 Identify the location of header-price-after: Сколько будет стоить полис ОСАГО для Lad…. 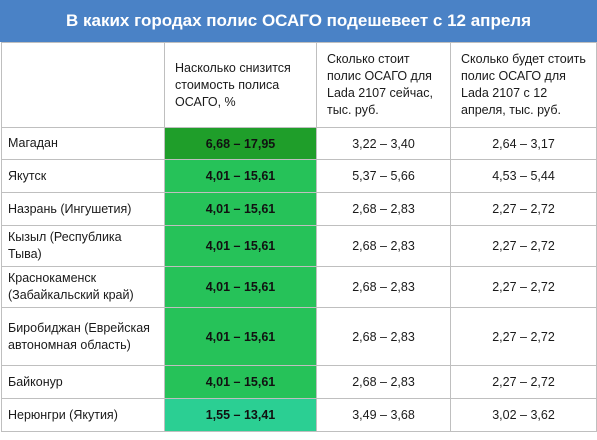
(523, 85).